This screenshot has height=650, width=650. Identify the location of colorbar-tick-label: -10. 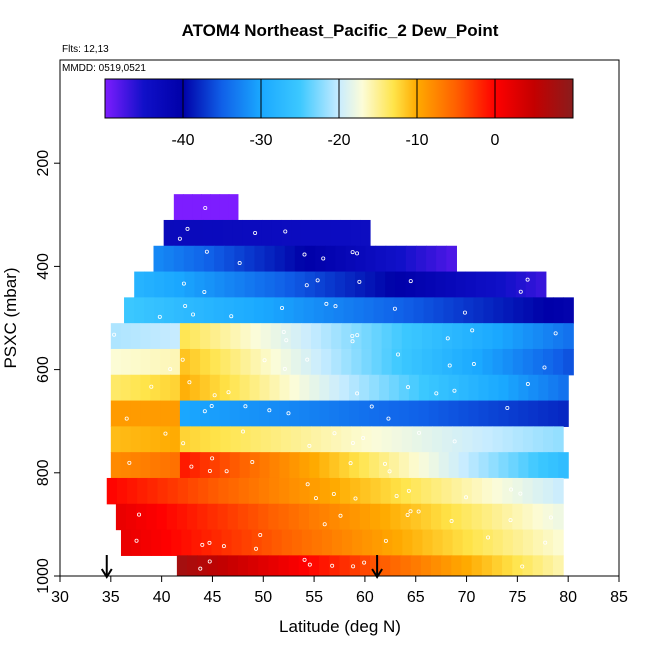
(416, 140).